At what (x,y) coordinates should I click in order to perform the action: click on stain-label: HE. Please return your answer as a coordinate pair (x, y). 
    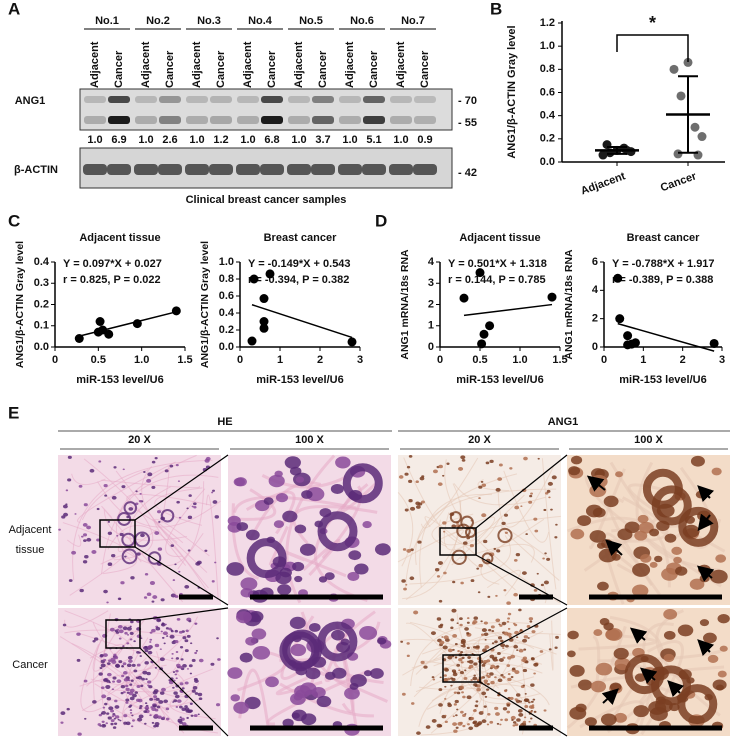
    Looking at the image, I should click on (224, 422).